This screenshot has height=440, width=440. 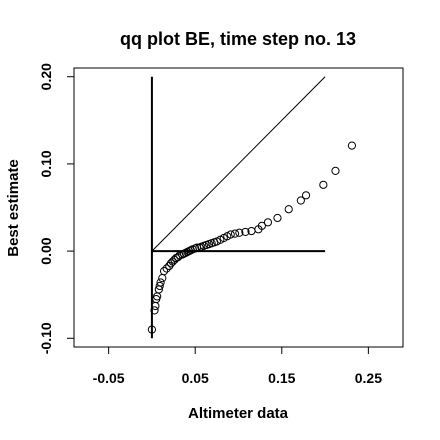 What do you see at coordinates (237, 366) in the screenshot?
I see `x-axis: -0.05 0.05 0.15 0.25` at bounding box center [237, 366].